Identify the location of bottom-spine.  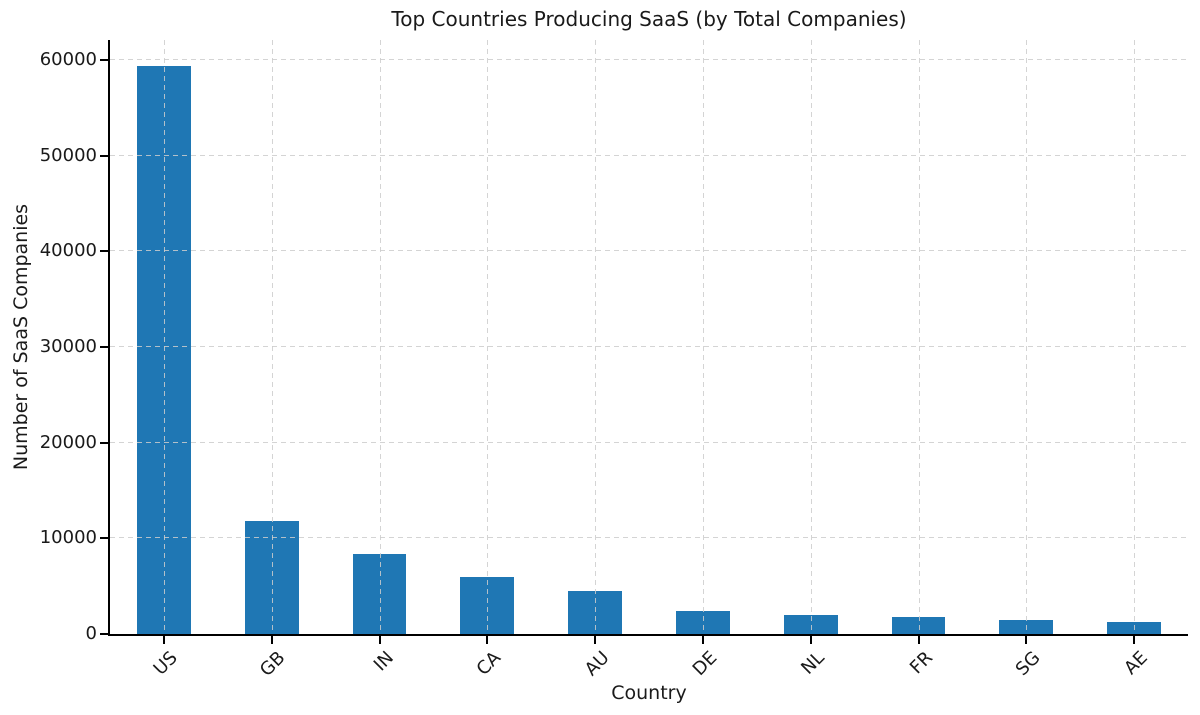
(648, 635).